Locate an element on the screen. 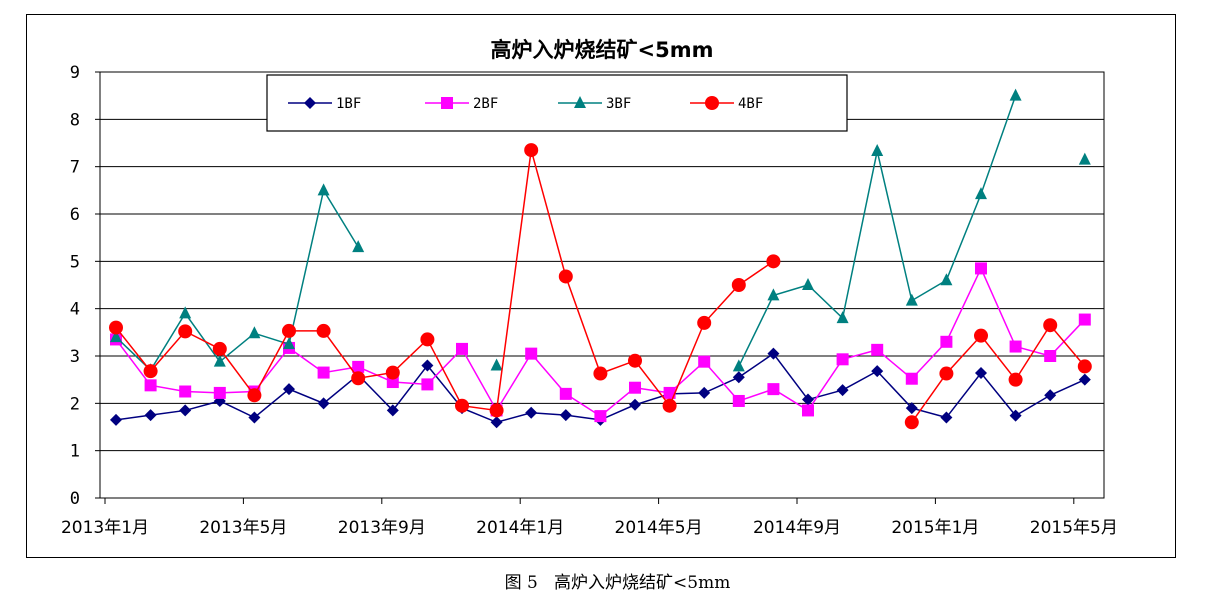 The width and height of the screenshot is (1205, 603). y-tick-label: 0 is located at coordinates (75, 499).